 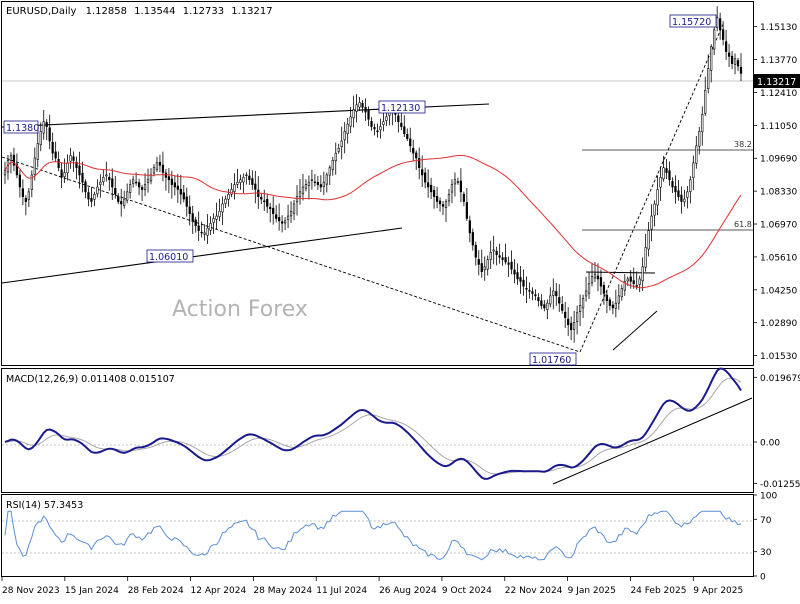 I want to click on price-tick-label: 1.11050, so click(x=778, y=127).